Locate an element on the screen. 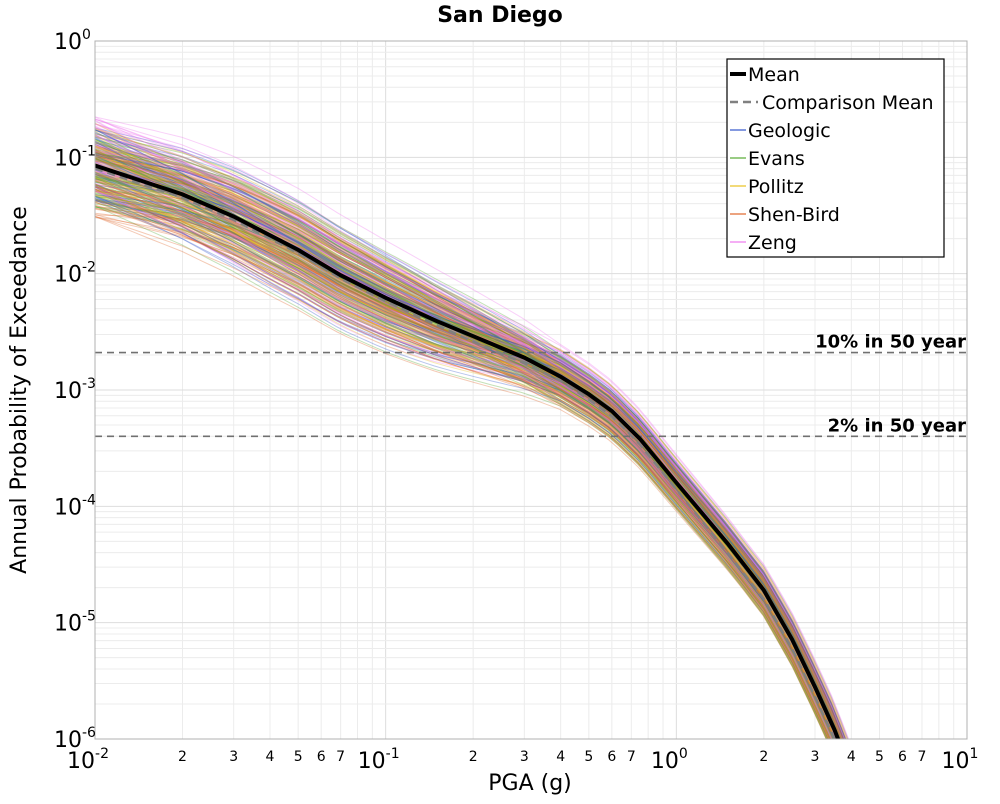 Image resolution: width=1000 pixels, height=804 pixels. legend-label: Zeng is located at coordinates (772, 243).